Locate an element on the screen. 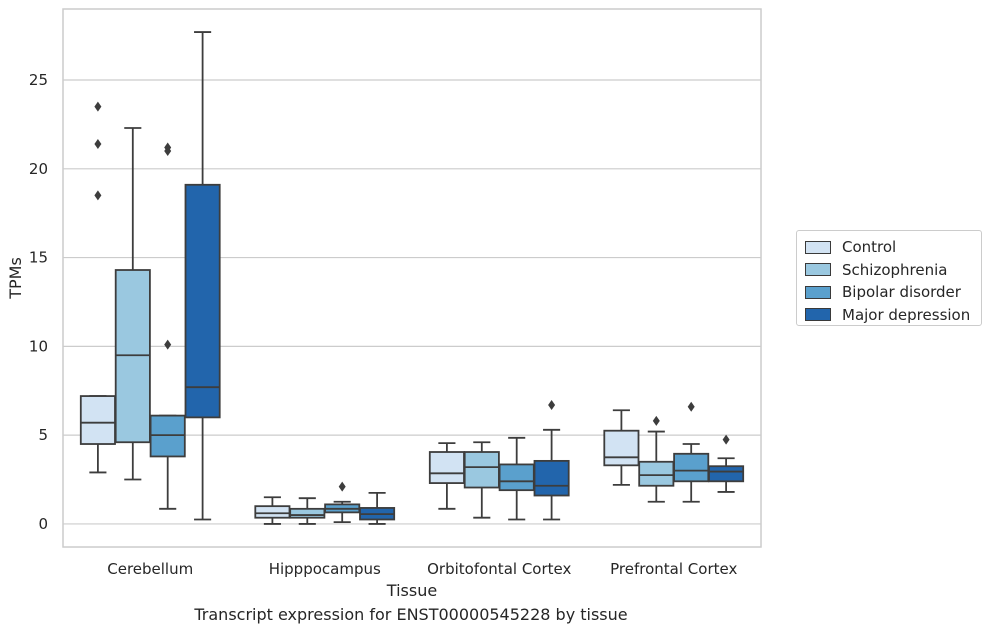 The height and width of the screenshot is (634, 993). box-control-hipppocampus is located at coordinates (272, 510).